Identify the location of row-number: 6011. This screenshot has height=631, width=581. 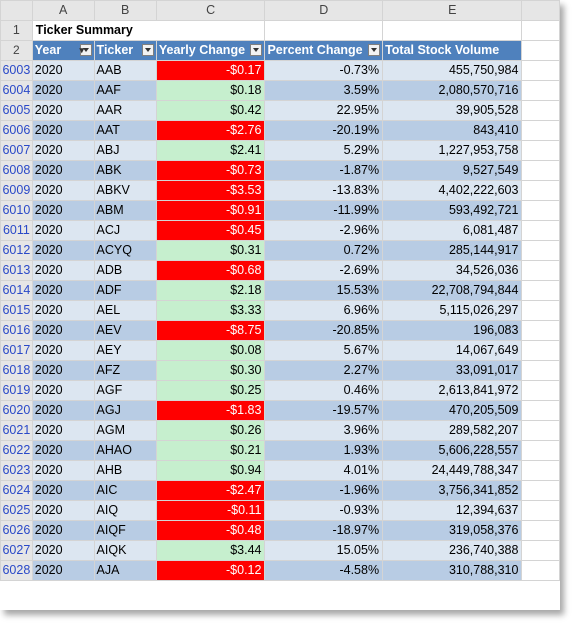
(16, 230).